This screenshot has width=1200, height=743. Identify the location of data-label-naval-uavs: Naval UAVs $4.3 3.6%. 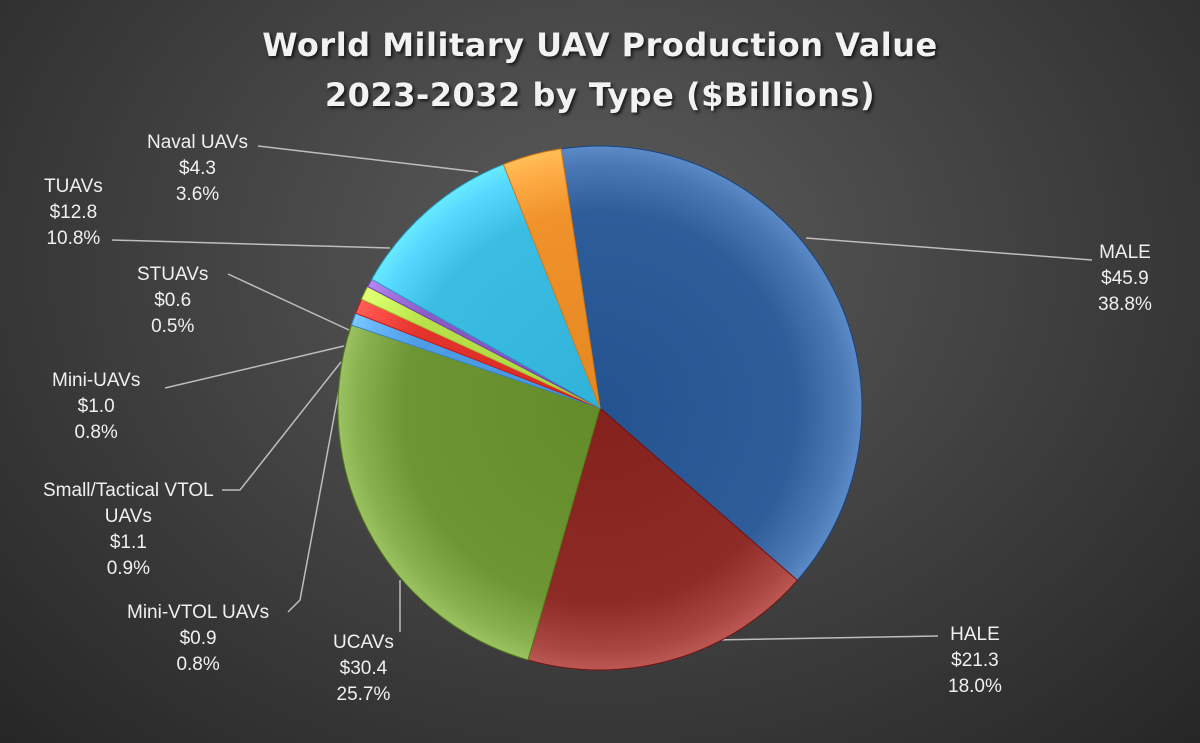
(197, 169).